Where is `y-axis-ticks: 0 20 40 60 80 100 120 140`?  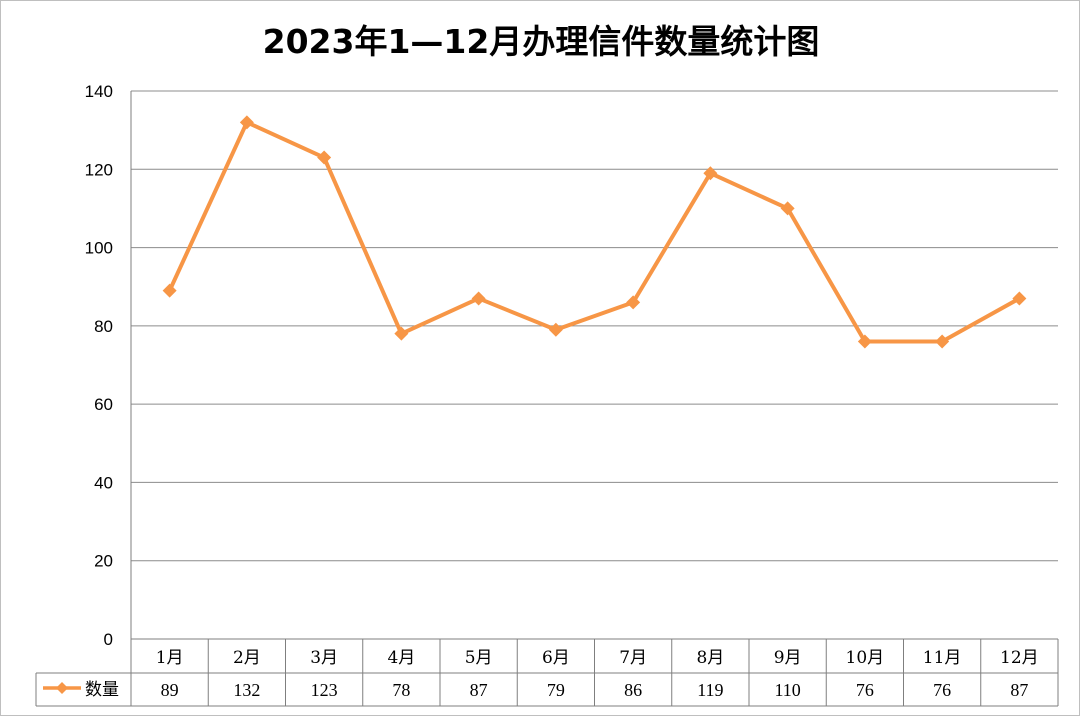 y-axis-ticks: 0 20 40 60 80 100 120 140 is located at coordinates (99, 365).